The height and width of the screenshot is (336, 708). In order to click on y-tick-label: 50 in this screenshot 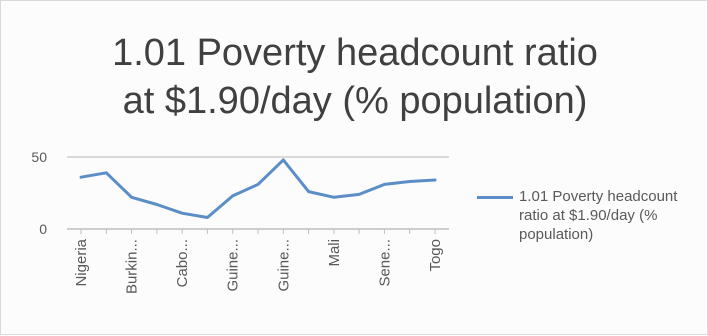, I will do `click(39, 157)`.